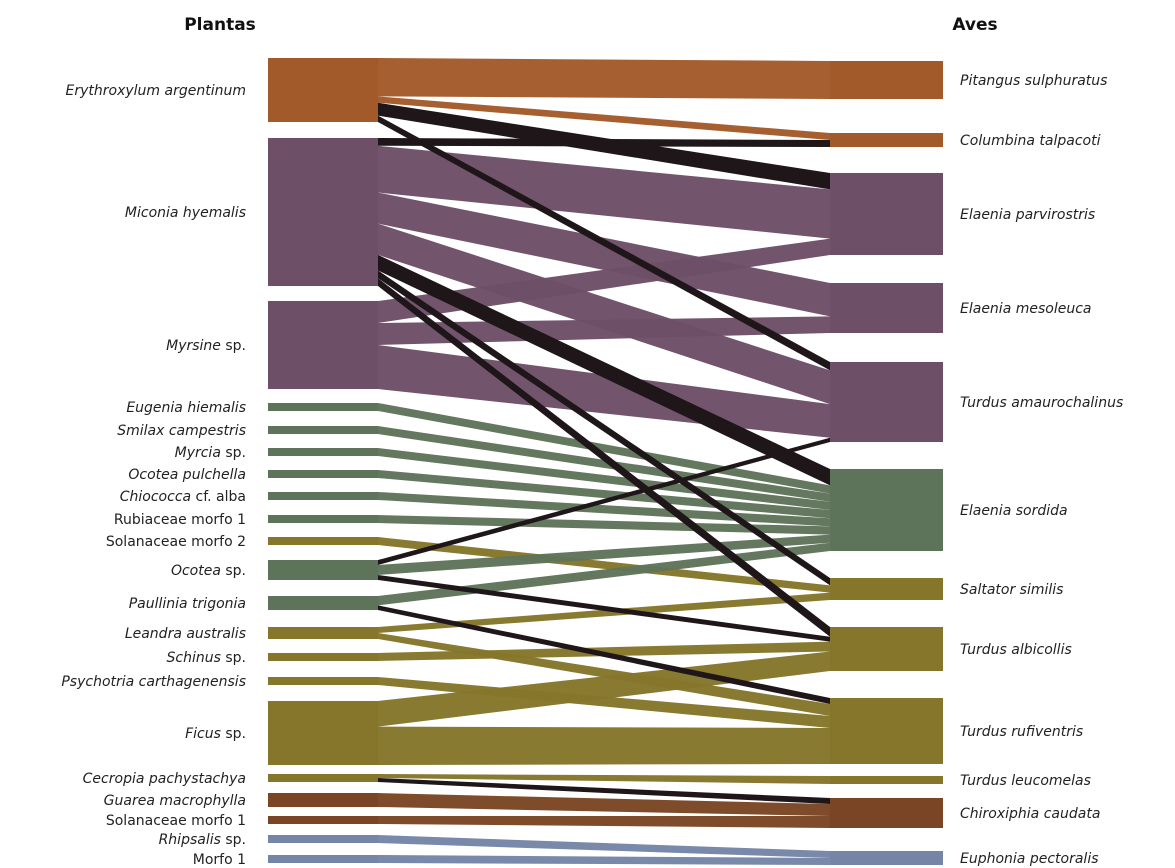  I want to click on link-ocotea-amaurochalinus, so click(604, 501).